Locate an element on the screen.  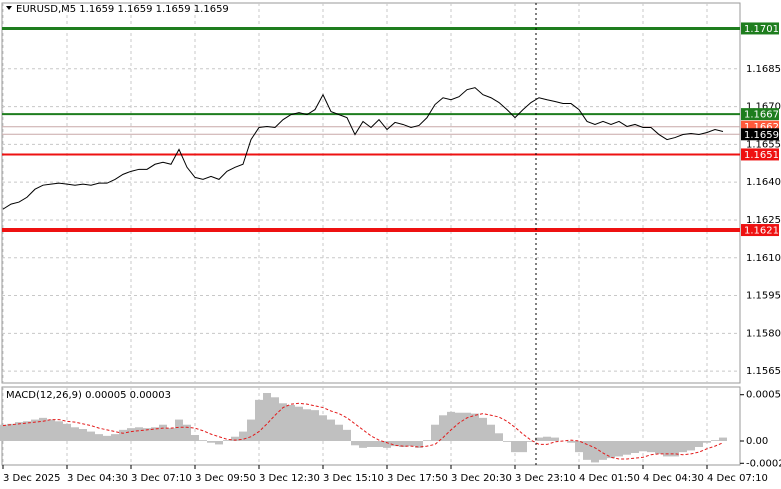
signal-line is located at coordinates (363, 431).